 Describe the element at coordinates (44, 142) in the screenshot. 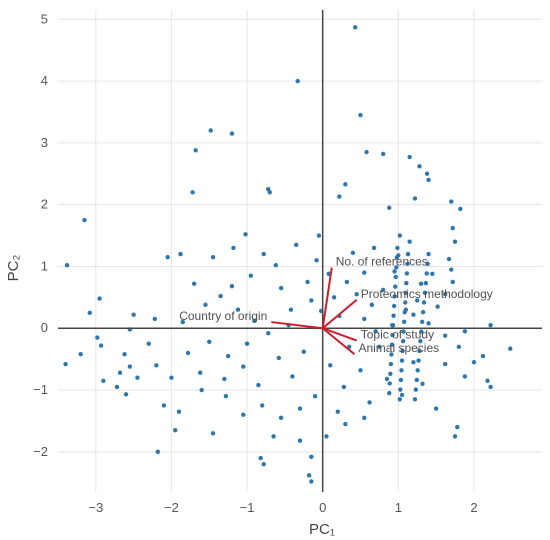

I see `y-tick-label: 3` at that location.